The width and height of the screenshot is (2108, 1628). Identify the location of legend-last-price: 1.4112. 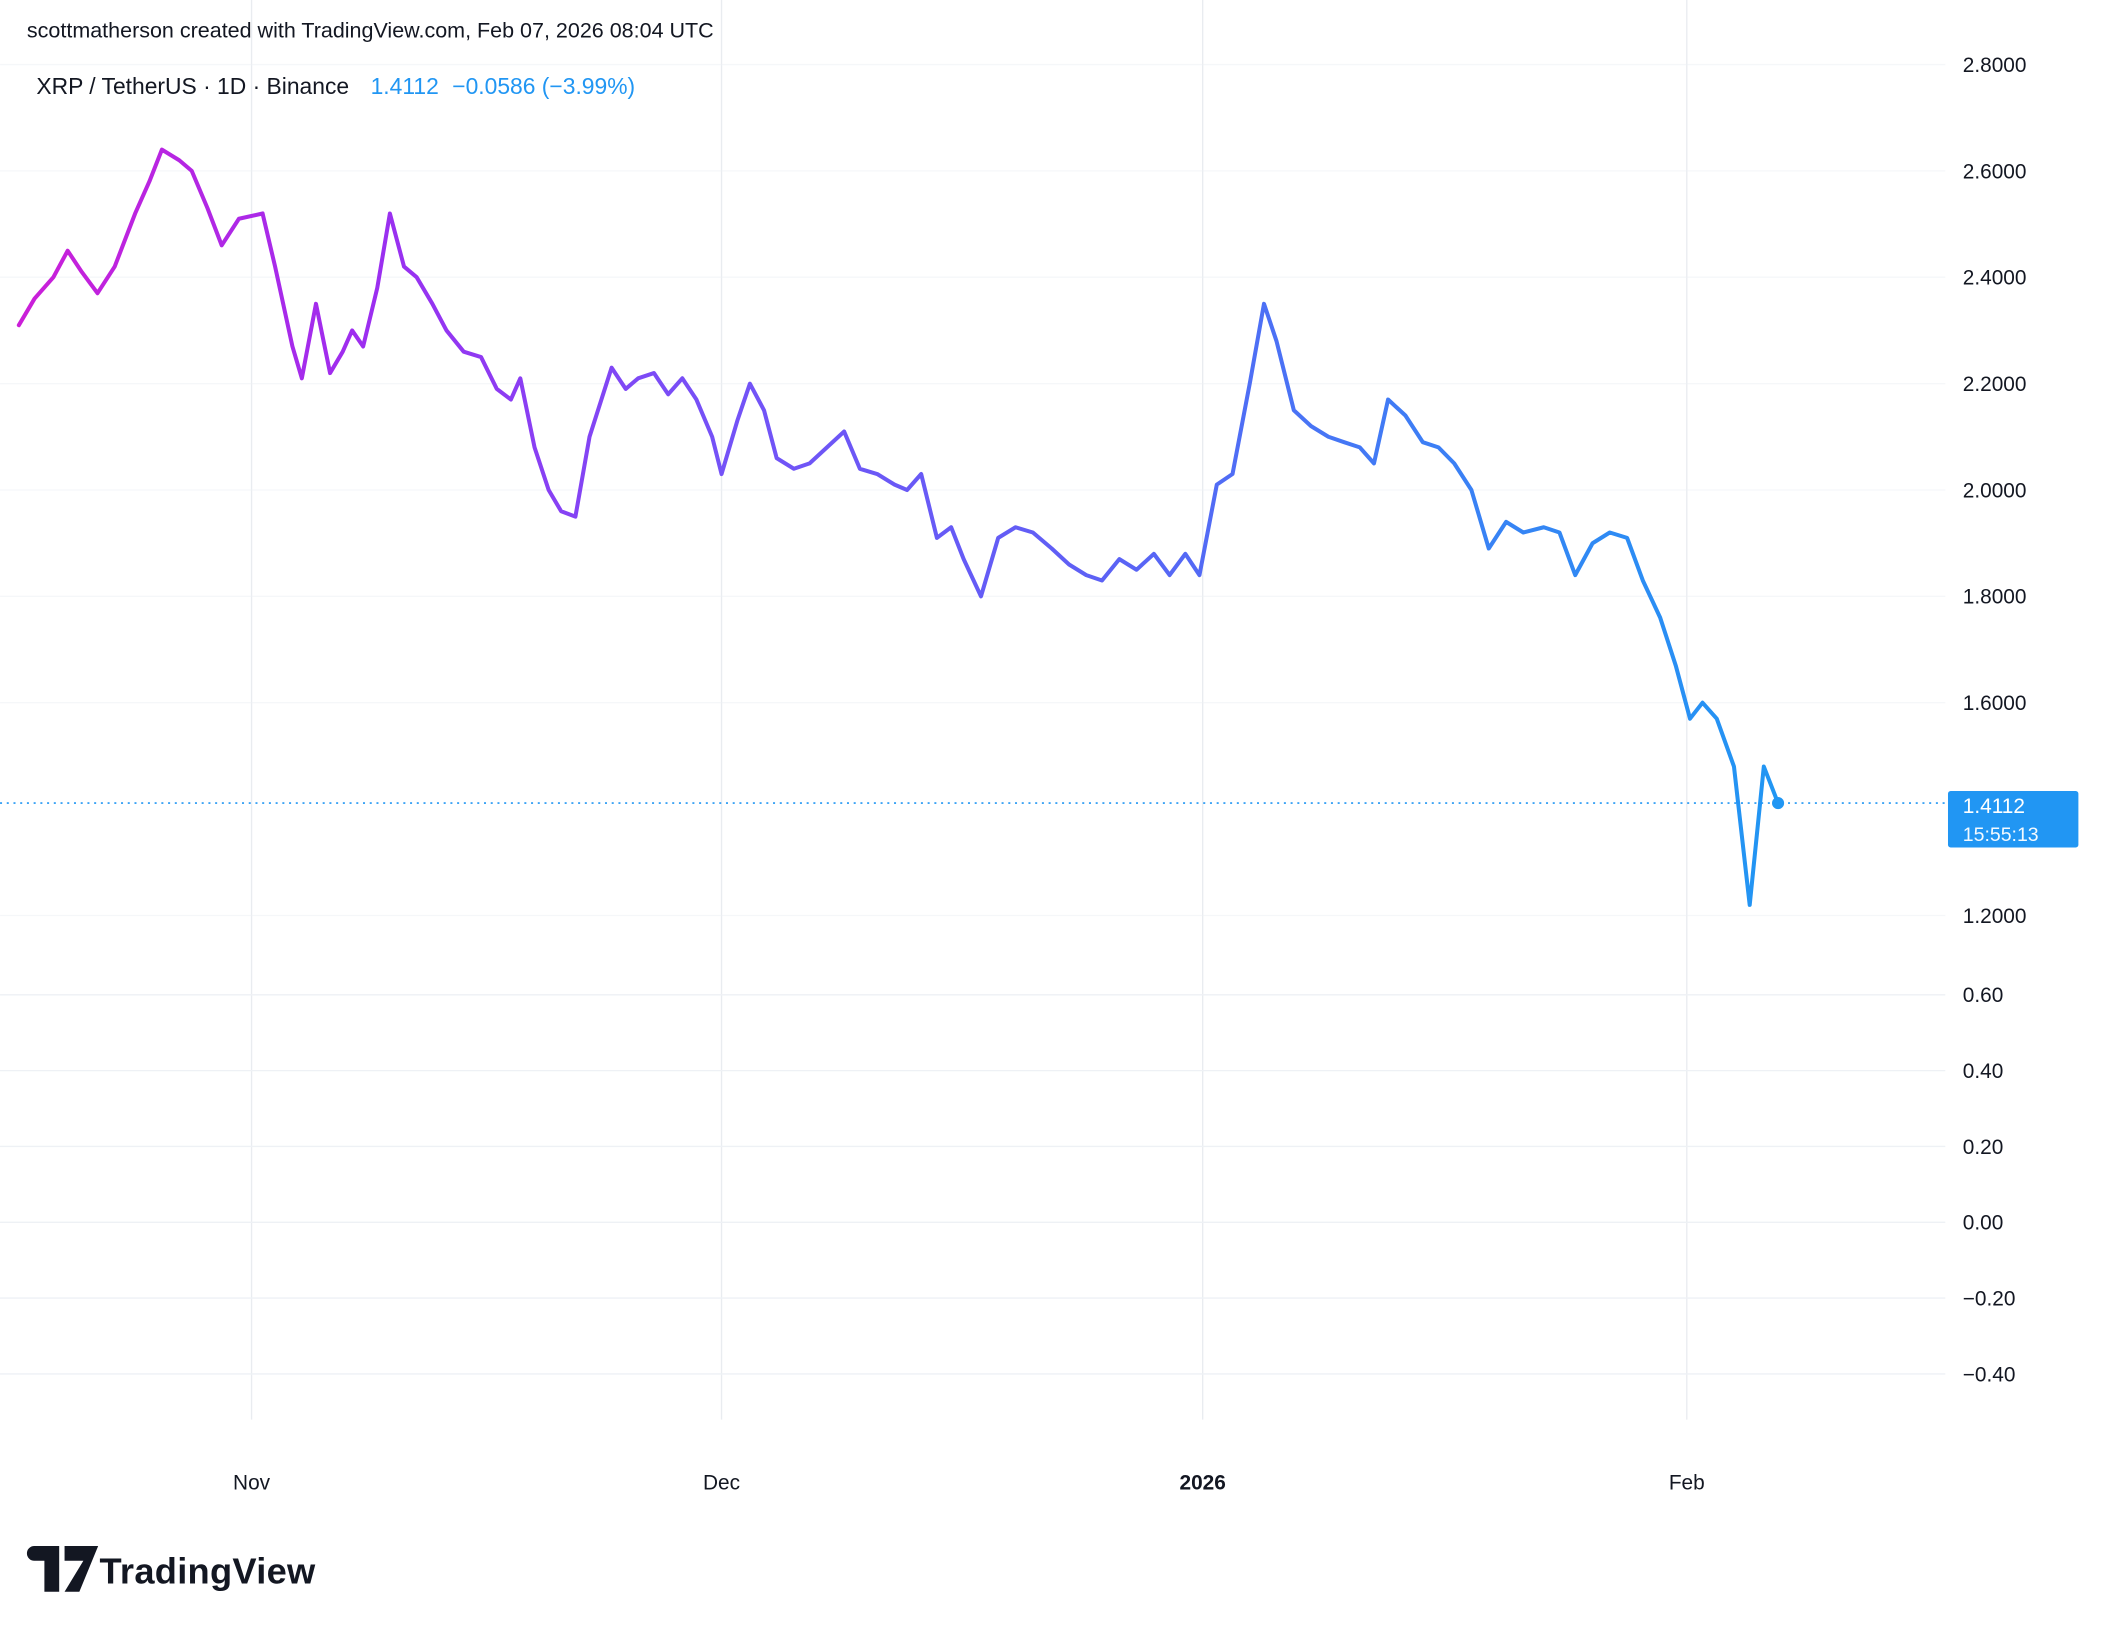
(405, 86).